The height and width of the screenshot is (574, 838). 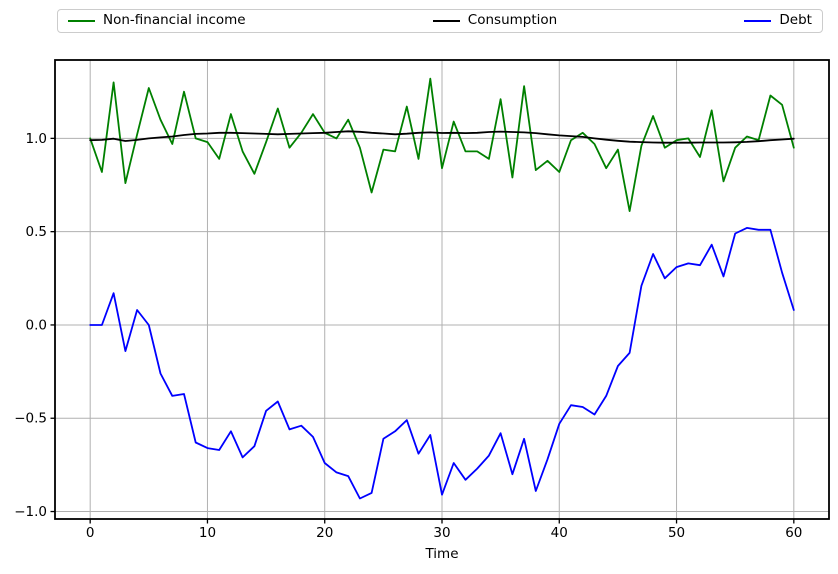 I want to click on legend-line-swatch-blue, so click(x=758, y=21).